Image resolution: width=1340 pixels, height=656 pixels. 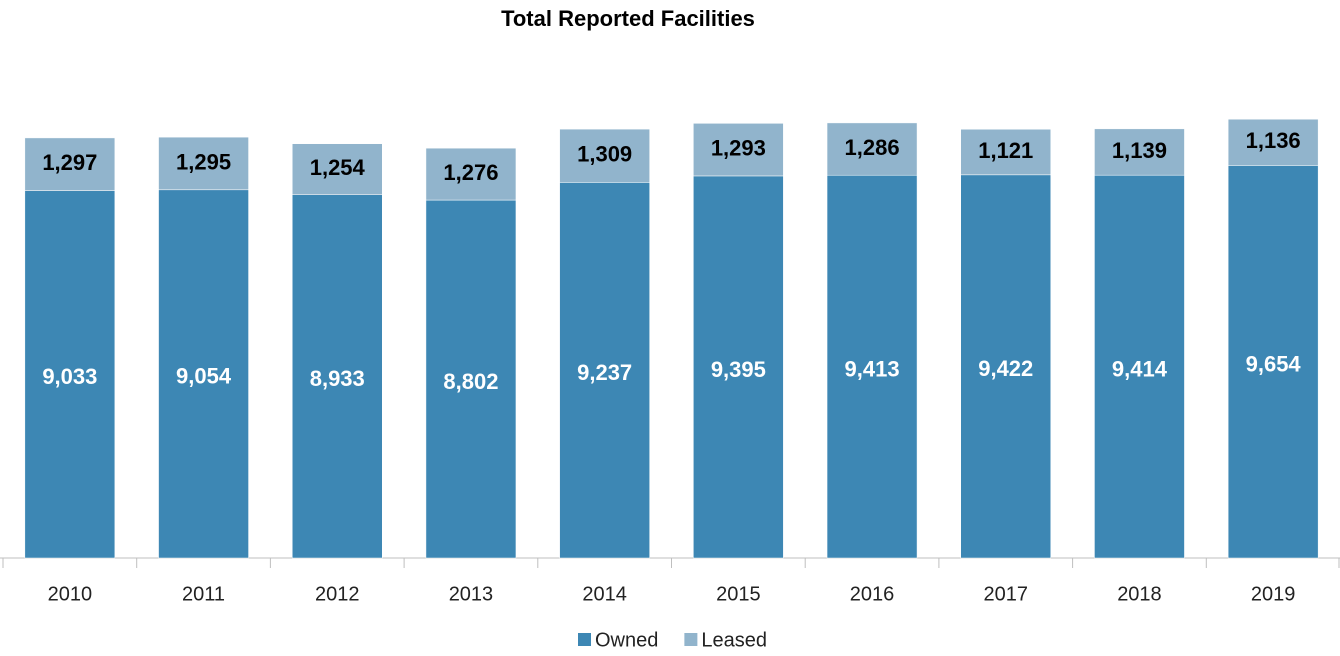 I want to click on legend-label: Leased, so click(x=734, y=640).